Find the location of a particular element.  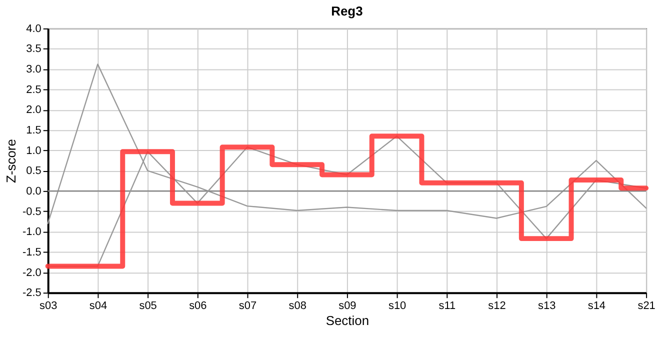

y-tick-label: -1.0 is located at coordinates (32, 232).